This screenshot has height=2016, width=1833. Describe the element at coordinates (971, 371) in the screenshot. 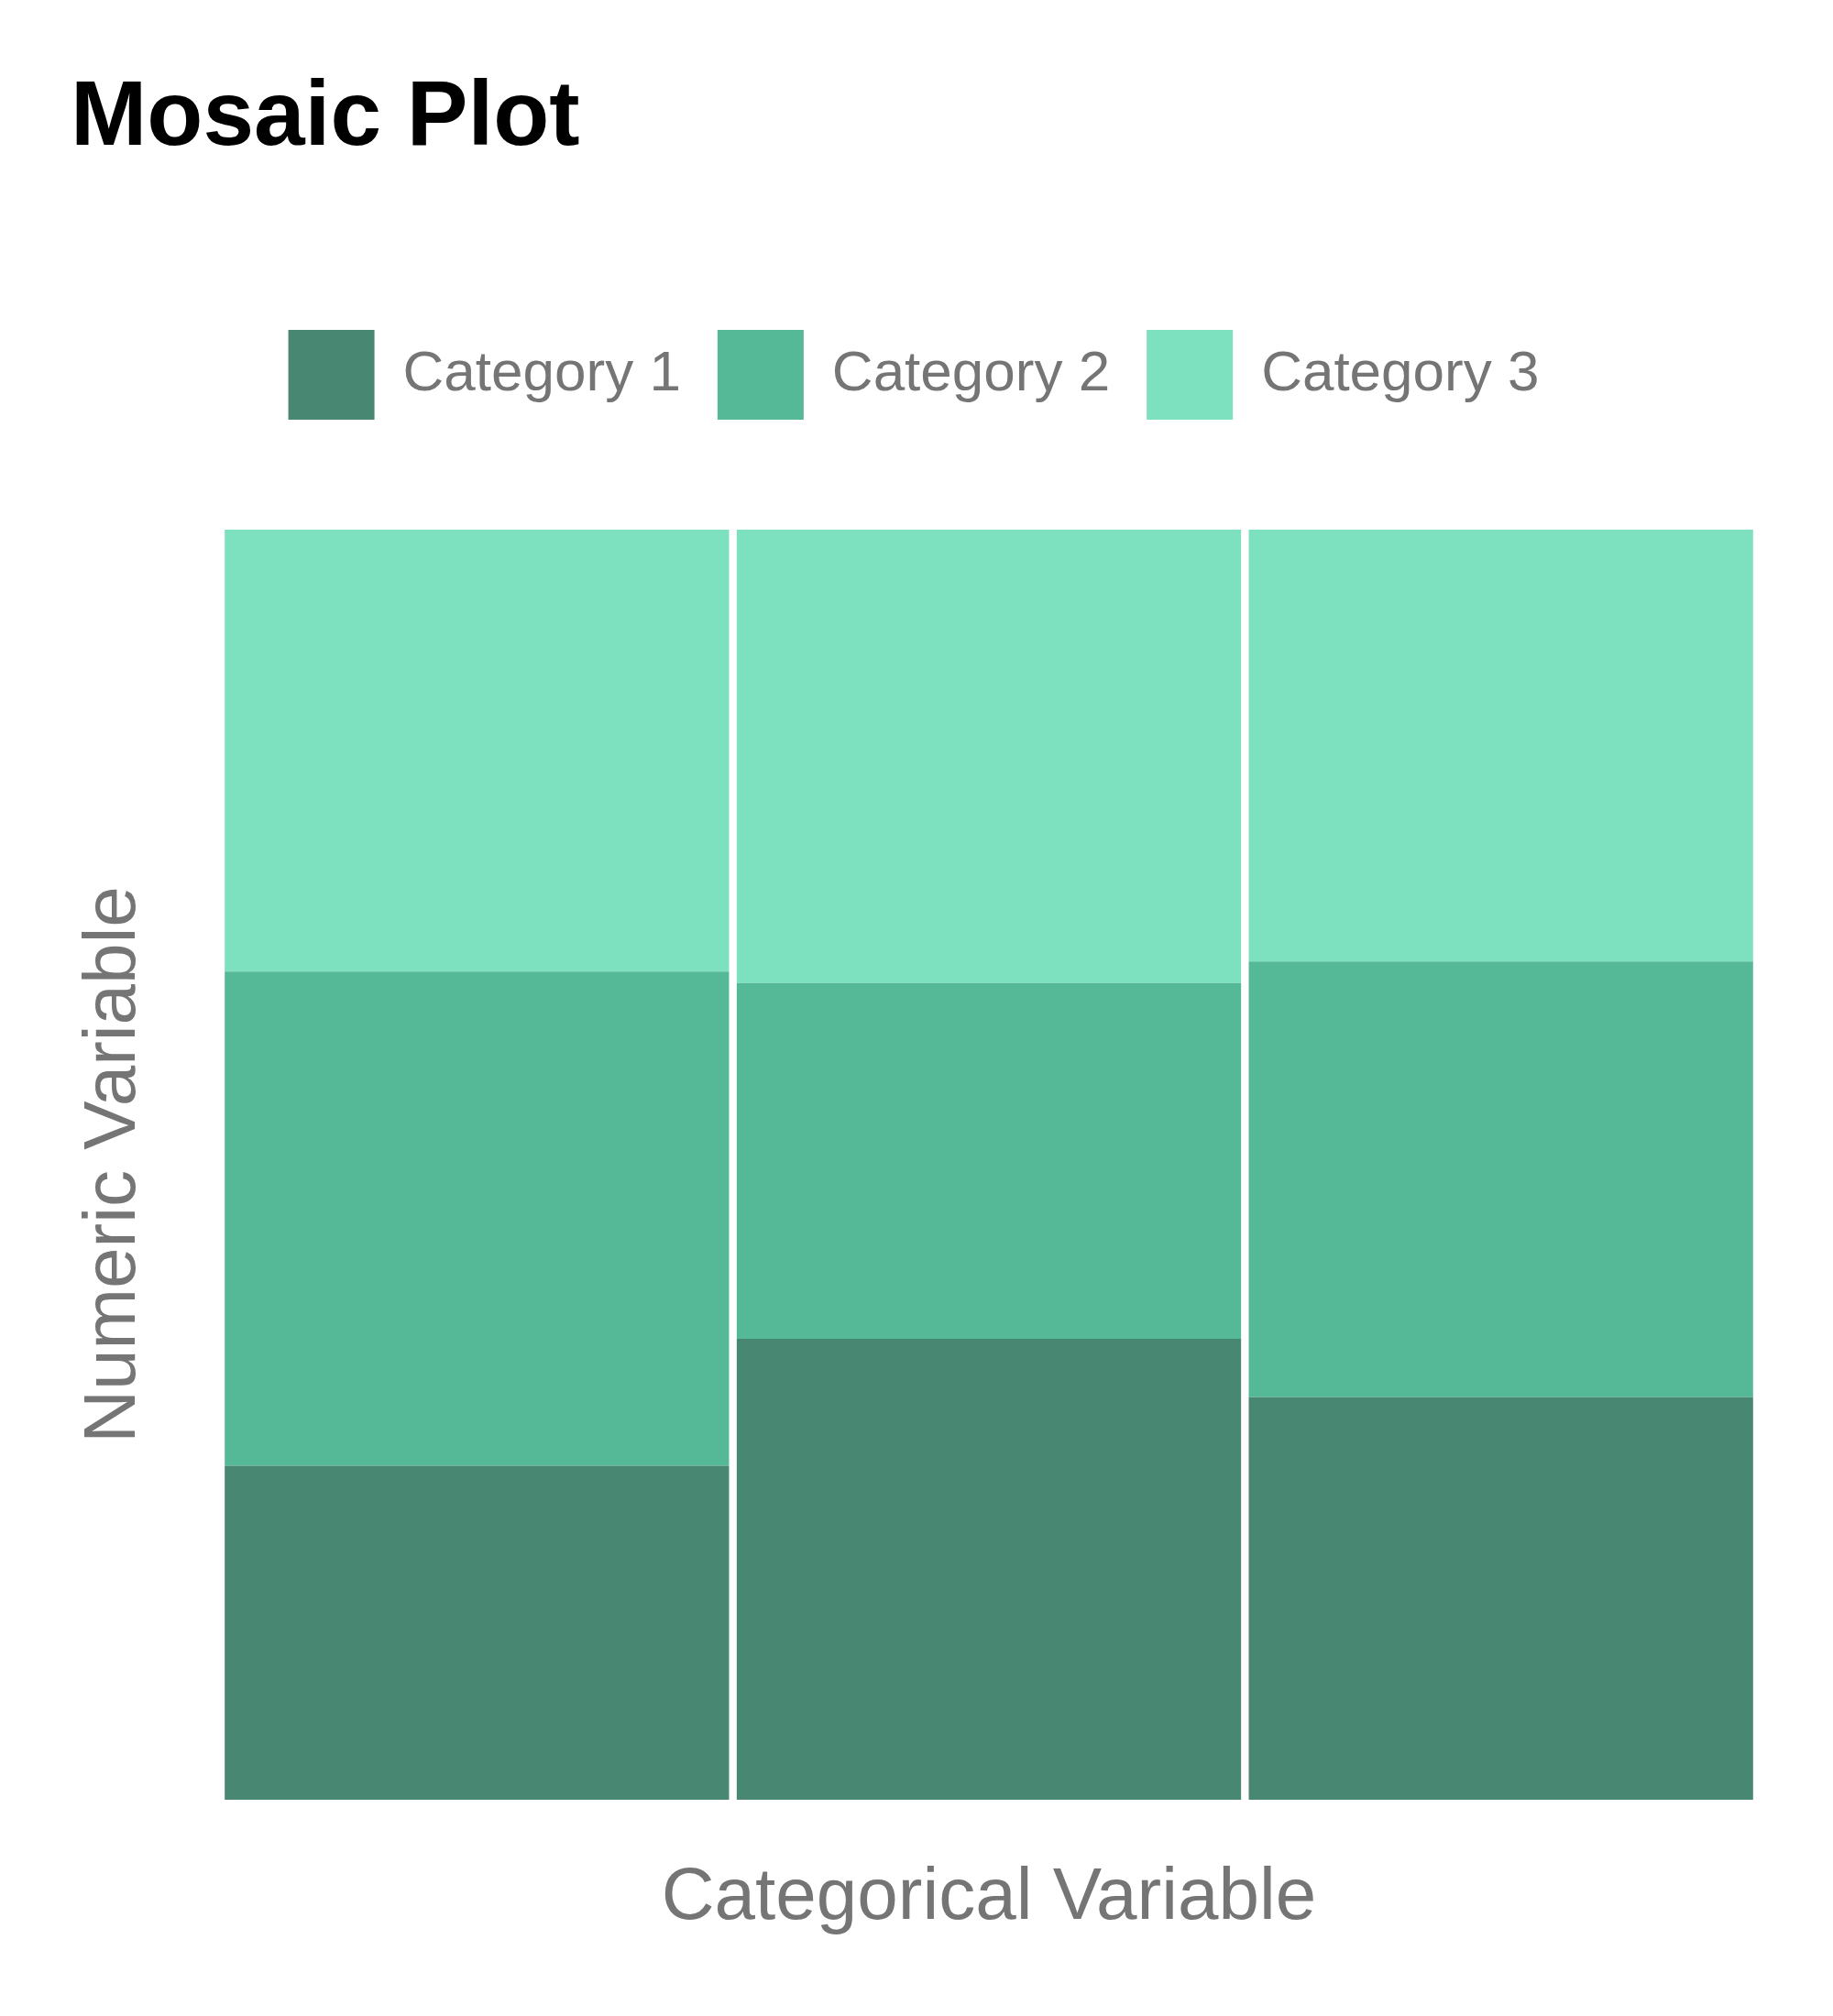

I see `legend-label: Category 2` at that location.